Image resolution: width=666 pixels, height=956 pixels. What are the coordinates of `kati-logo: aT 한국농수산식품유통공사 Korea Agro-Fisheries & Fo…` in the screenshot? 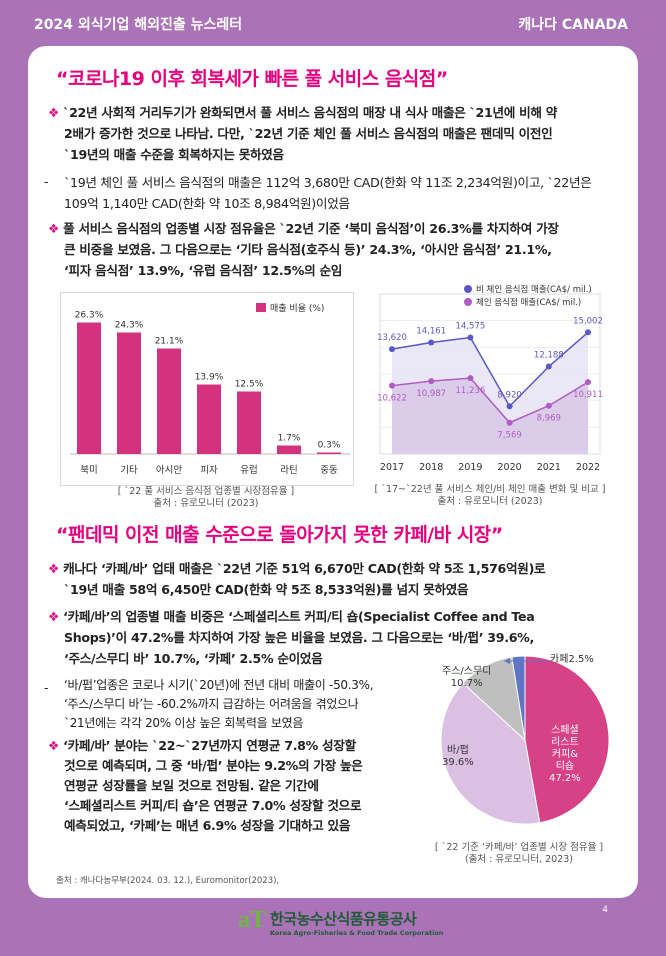 It's located at (341, 922).